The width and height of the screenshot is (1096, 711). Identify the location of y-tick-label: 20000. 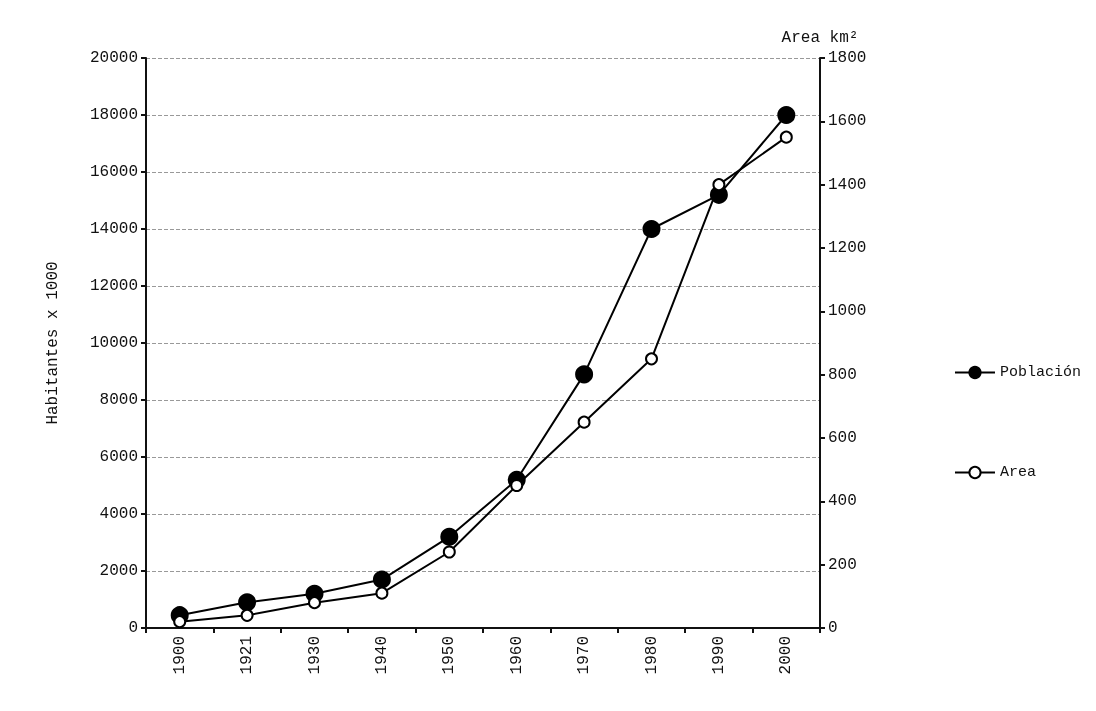
(113, 58).